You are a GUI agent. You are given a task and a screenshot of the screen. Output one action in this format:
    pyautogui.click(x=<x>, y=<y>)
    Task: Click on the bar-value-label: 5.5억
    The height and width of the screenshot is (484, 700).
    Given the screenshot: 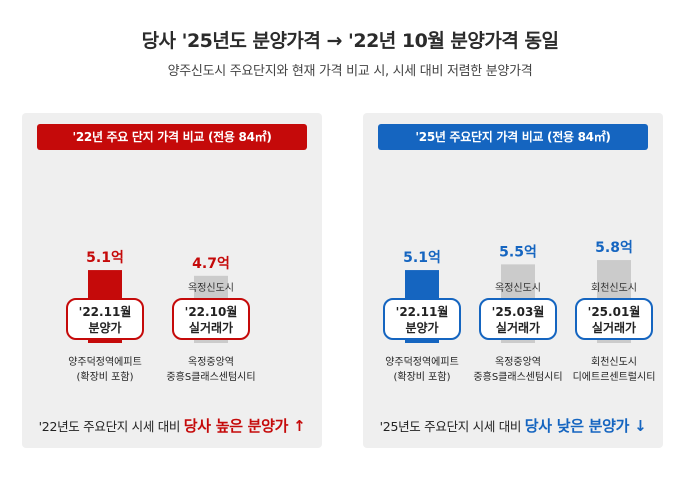 What is the action you would take?
    pyautogui.click(x=518, y=252)
    